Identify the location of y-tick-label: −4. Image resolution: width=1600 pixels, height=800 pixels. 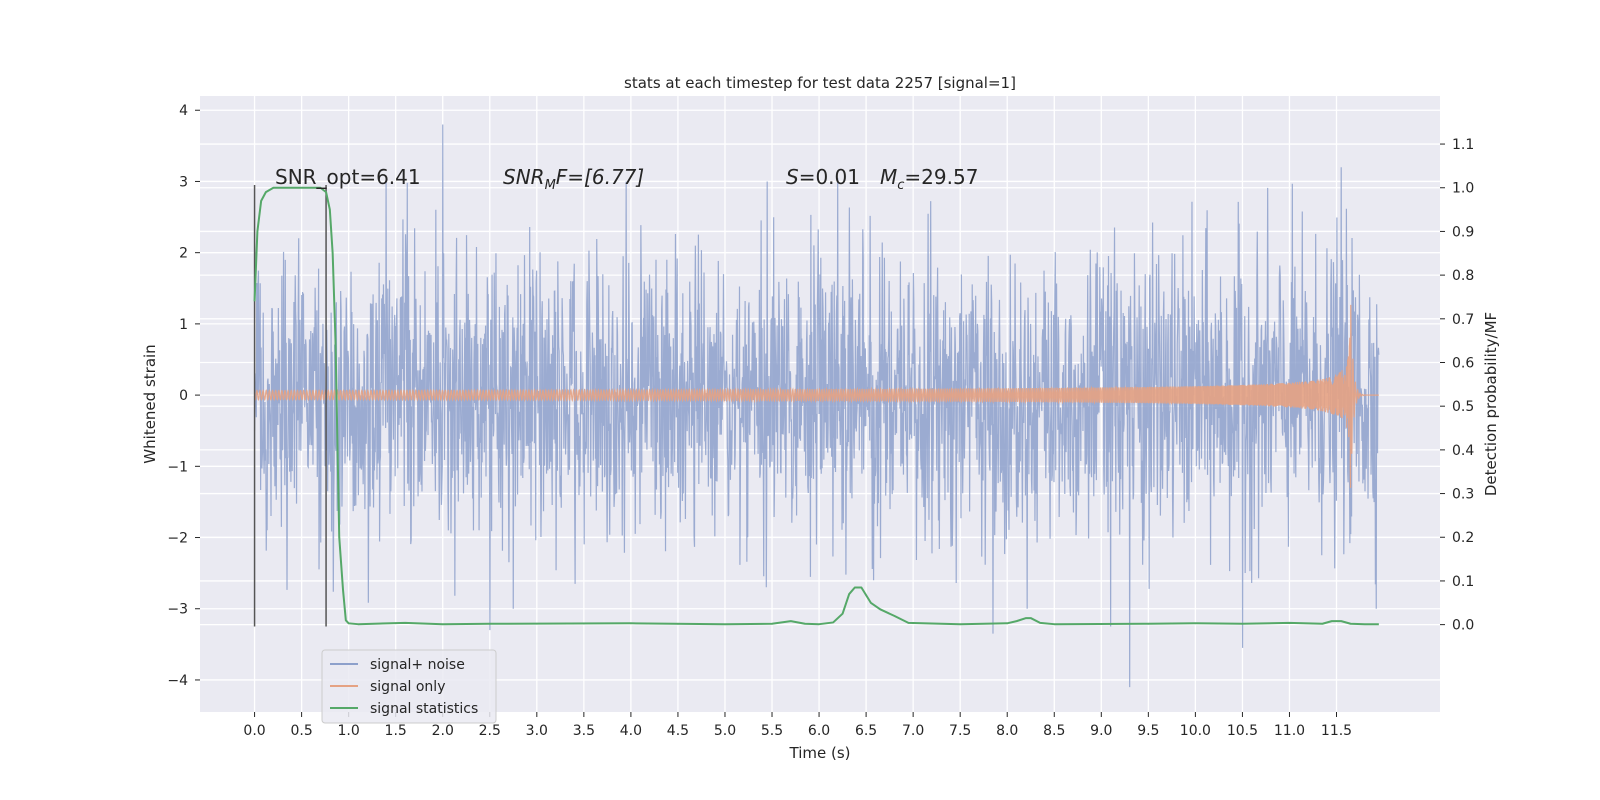
(177, 681).